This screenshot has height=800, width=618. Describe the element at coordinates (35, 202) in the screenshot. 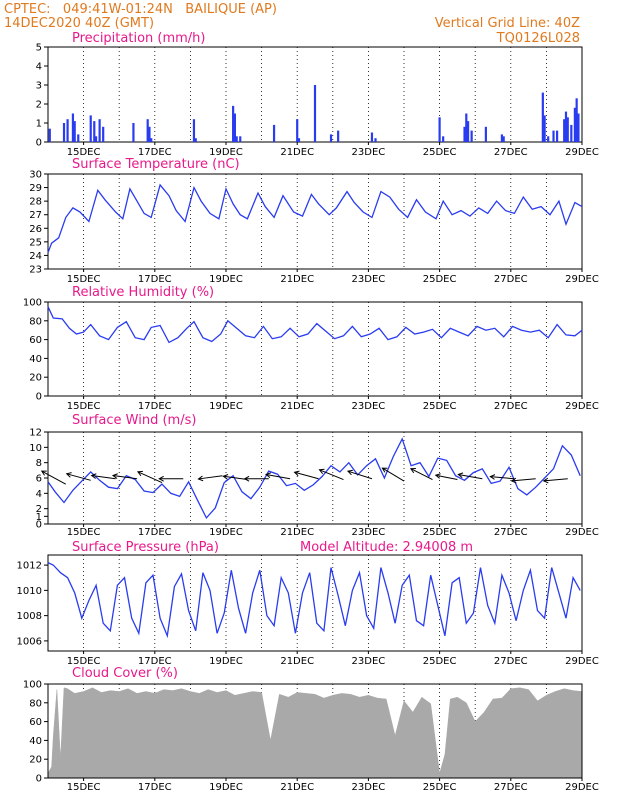

I see `temperature-ytick-label: 28` at that location.